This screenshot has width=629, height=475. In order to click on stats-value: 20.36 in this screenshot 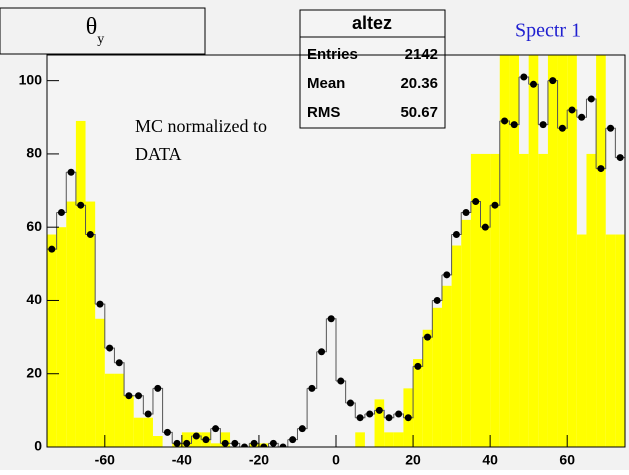, I will do `click(419, 83)`.